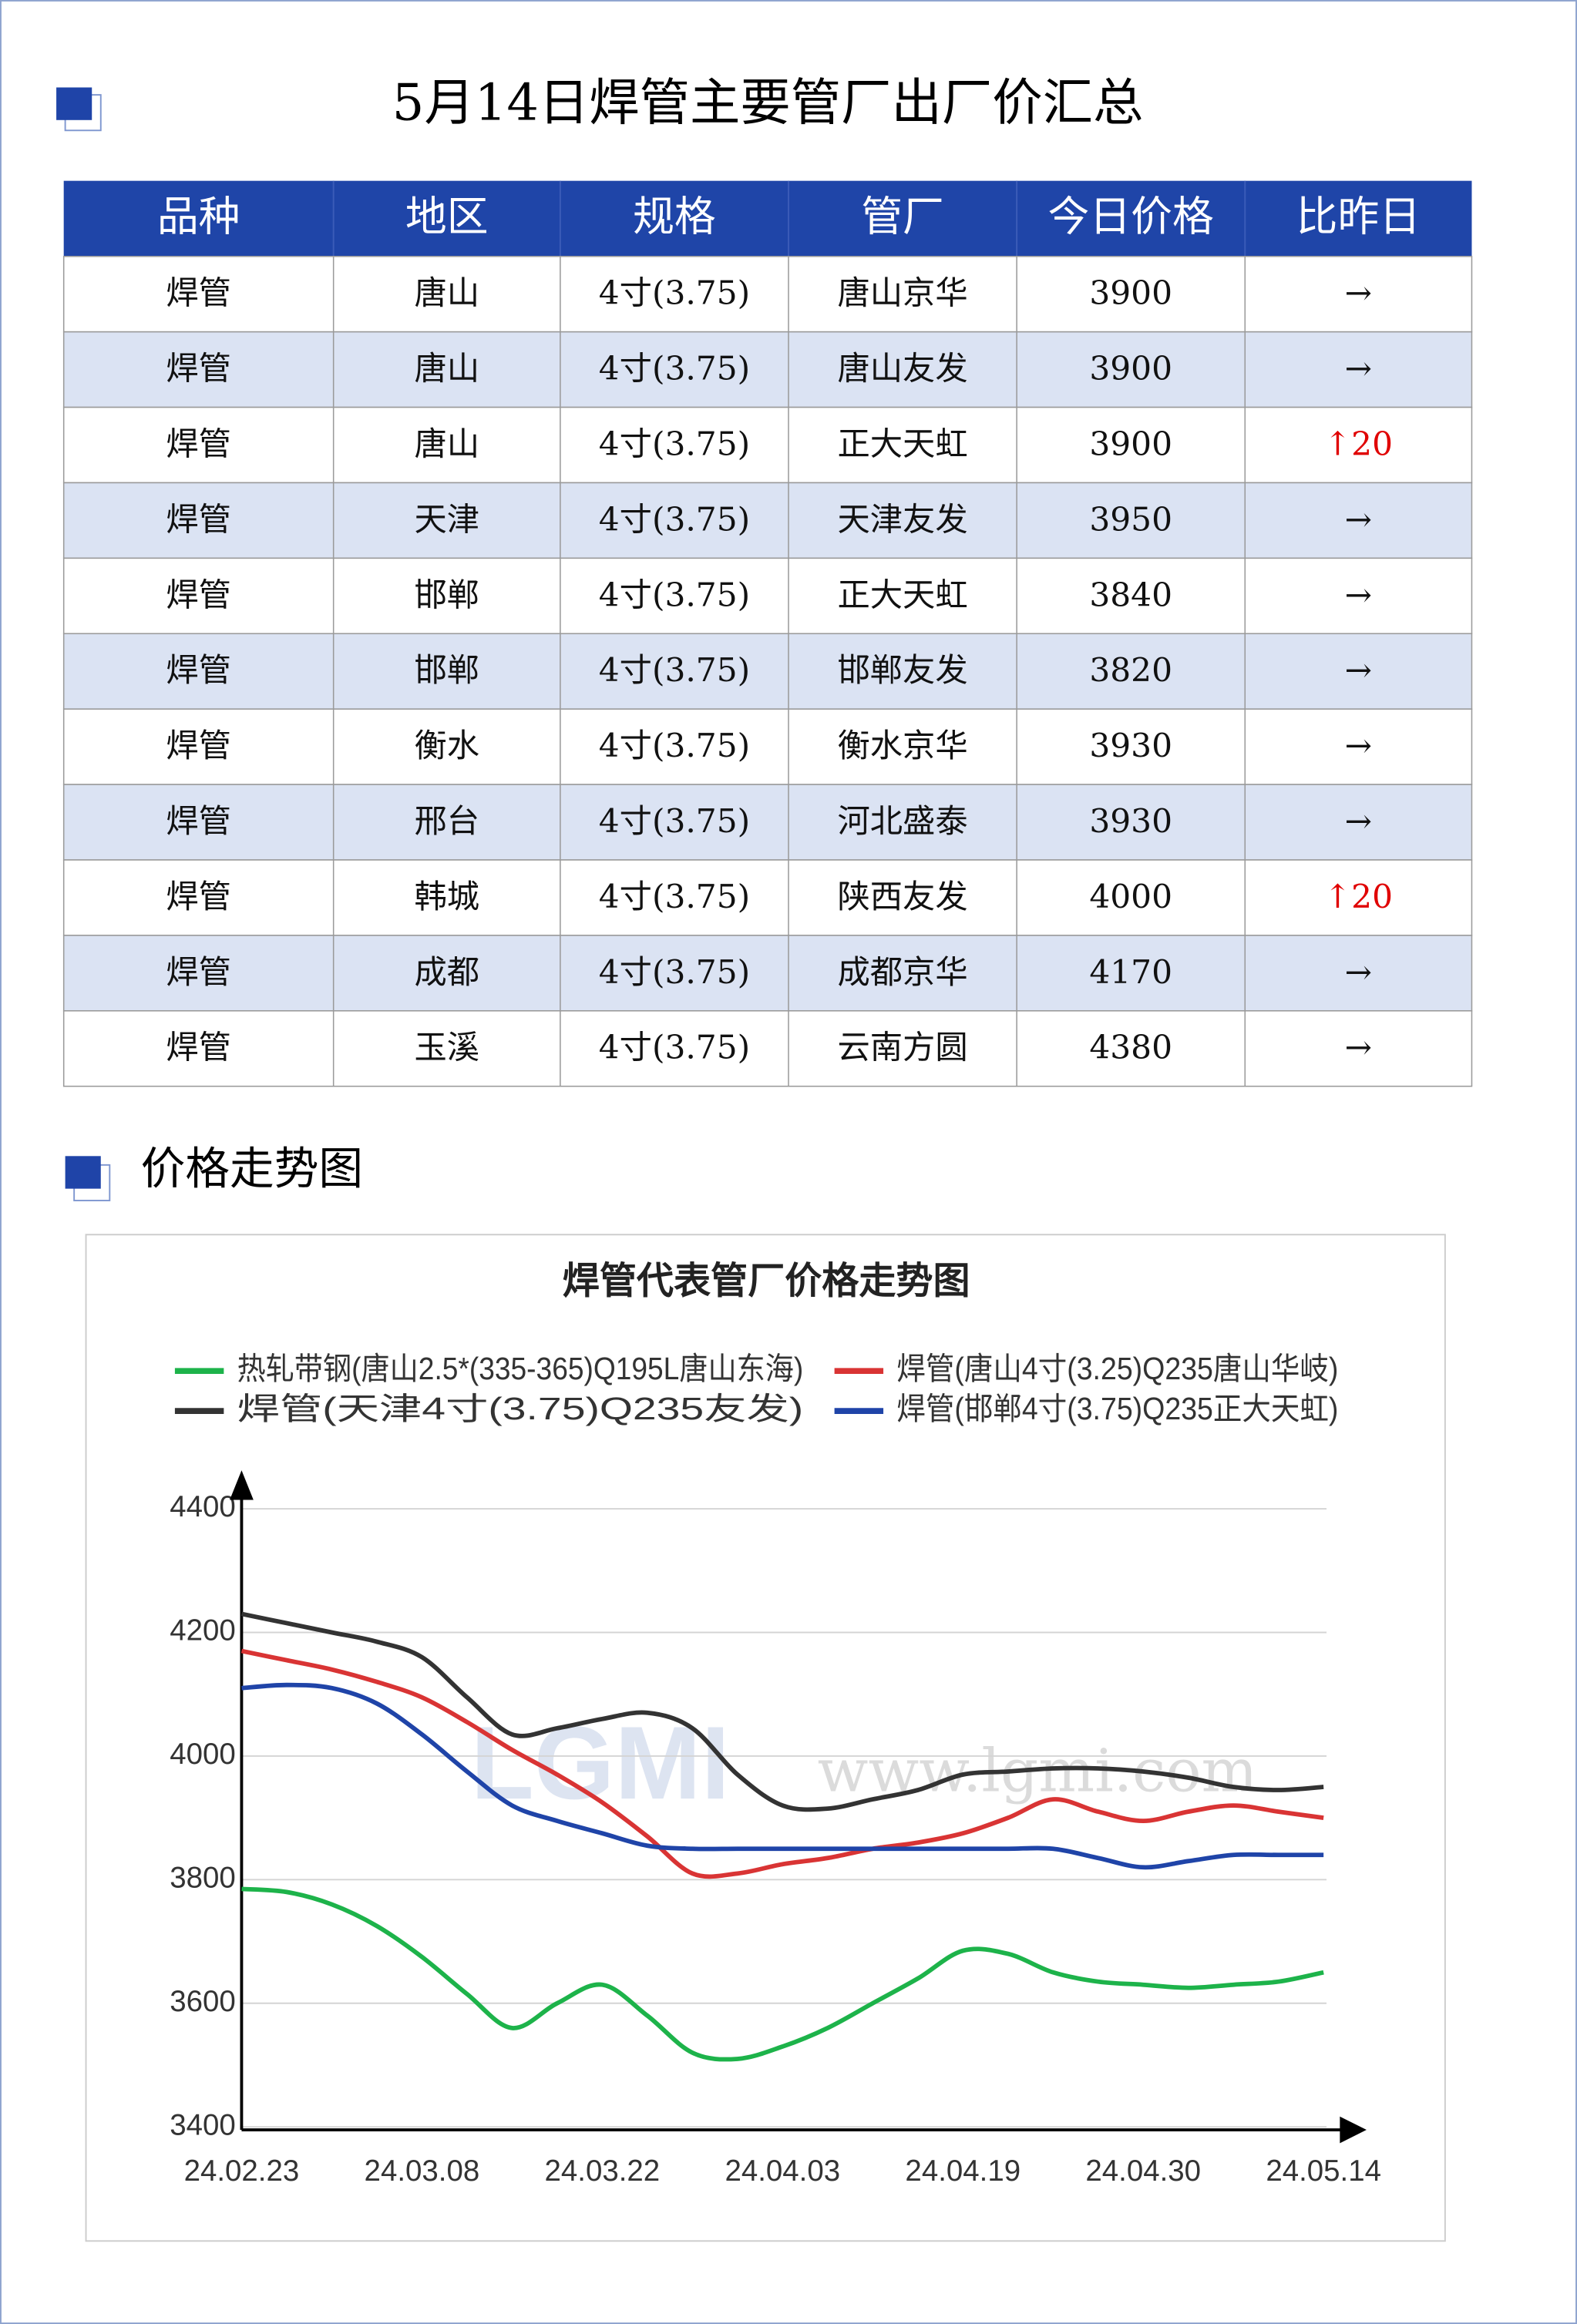 The image size is (1577, 2324). I want to click on table-cell: ↑20, so click(1358, 897).